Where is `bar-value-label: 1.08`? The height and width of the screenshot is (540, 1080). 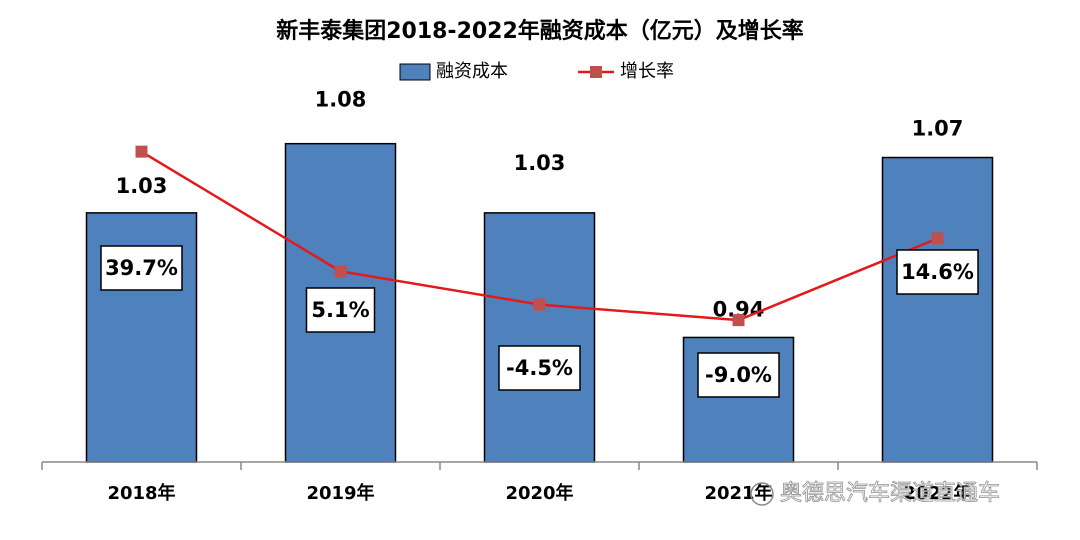 bar-value-label: 1.08 is located at coordinates (341, 100).